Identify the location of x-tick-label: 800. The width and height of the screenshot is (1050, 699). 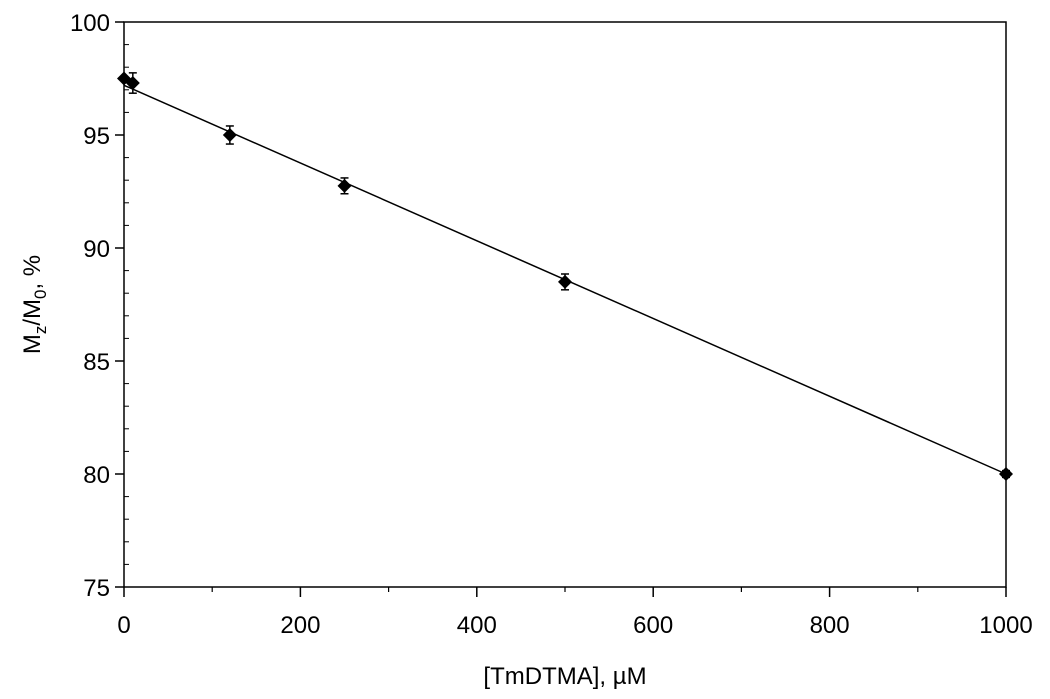
(830, 625).